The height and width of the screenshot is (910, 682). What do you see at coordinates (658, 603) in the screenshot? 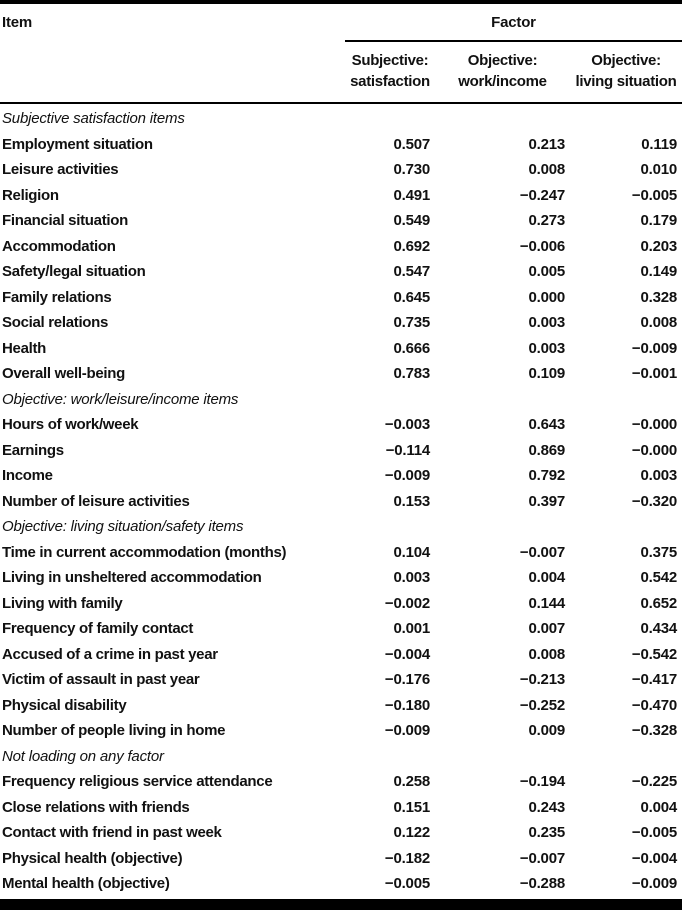
I see `loading-value: 0.652` at bounding box center [658, 603].